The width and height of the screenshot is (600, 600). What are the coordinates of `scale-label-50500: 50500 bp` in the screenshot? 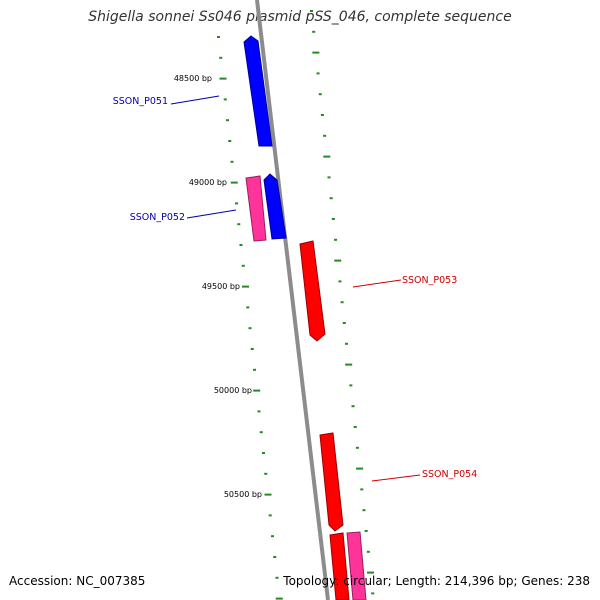 It's located at (243, 494).